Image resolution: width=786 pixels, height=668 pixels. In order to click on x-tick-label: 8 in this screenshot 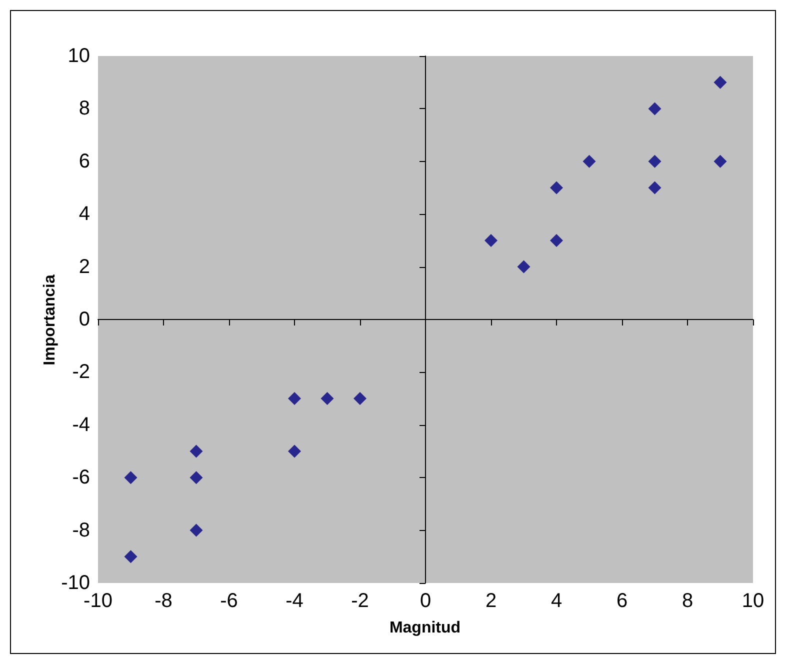, I will do `click(688, 601)`.